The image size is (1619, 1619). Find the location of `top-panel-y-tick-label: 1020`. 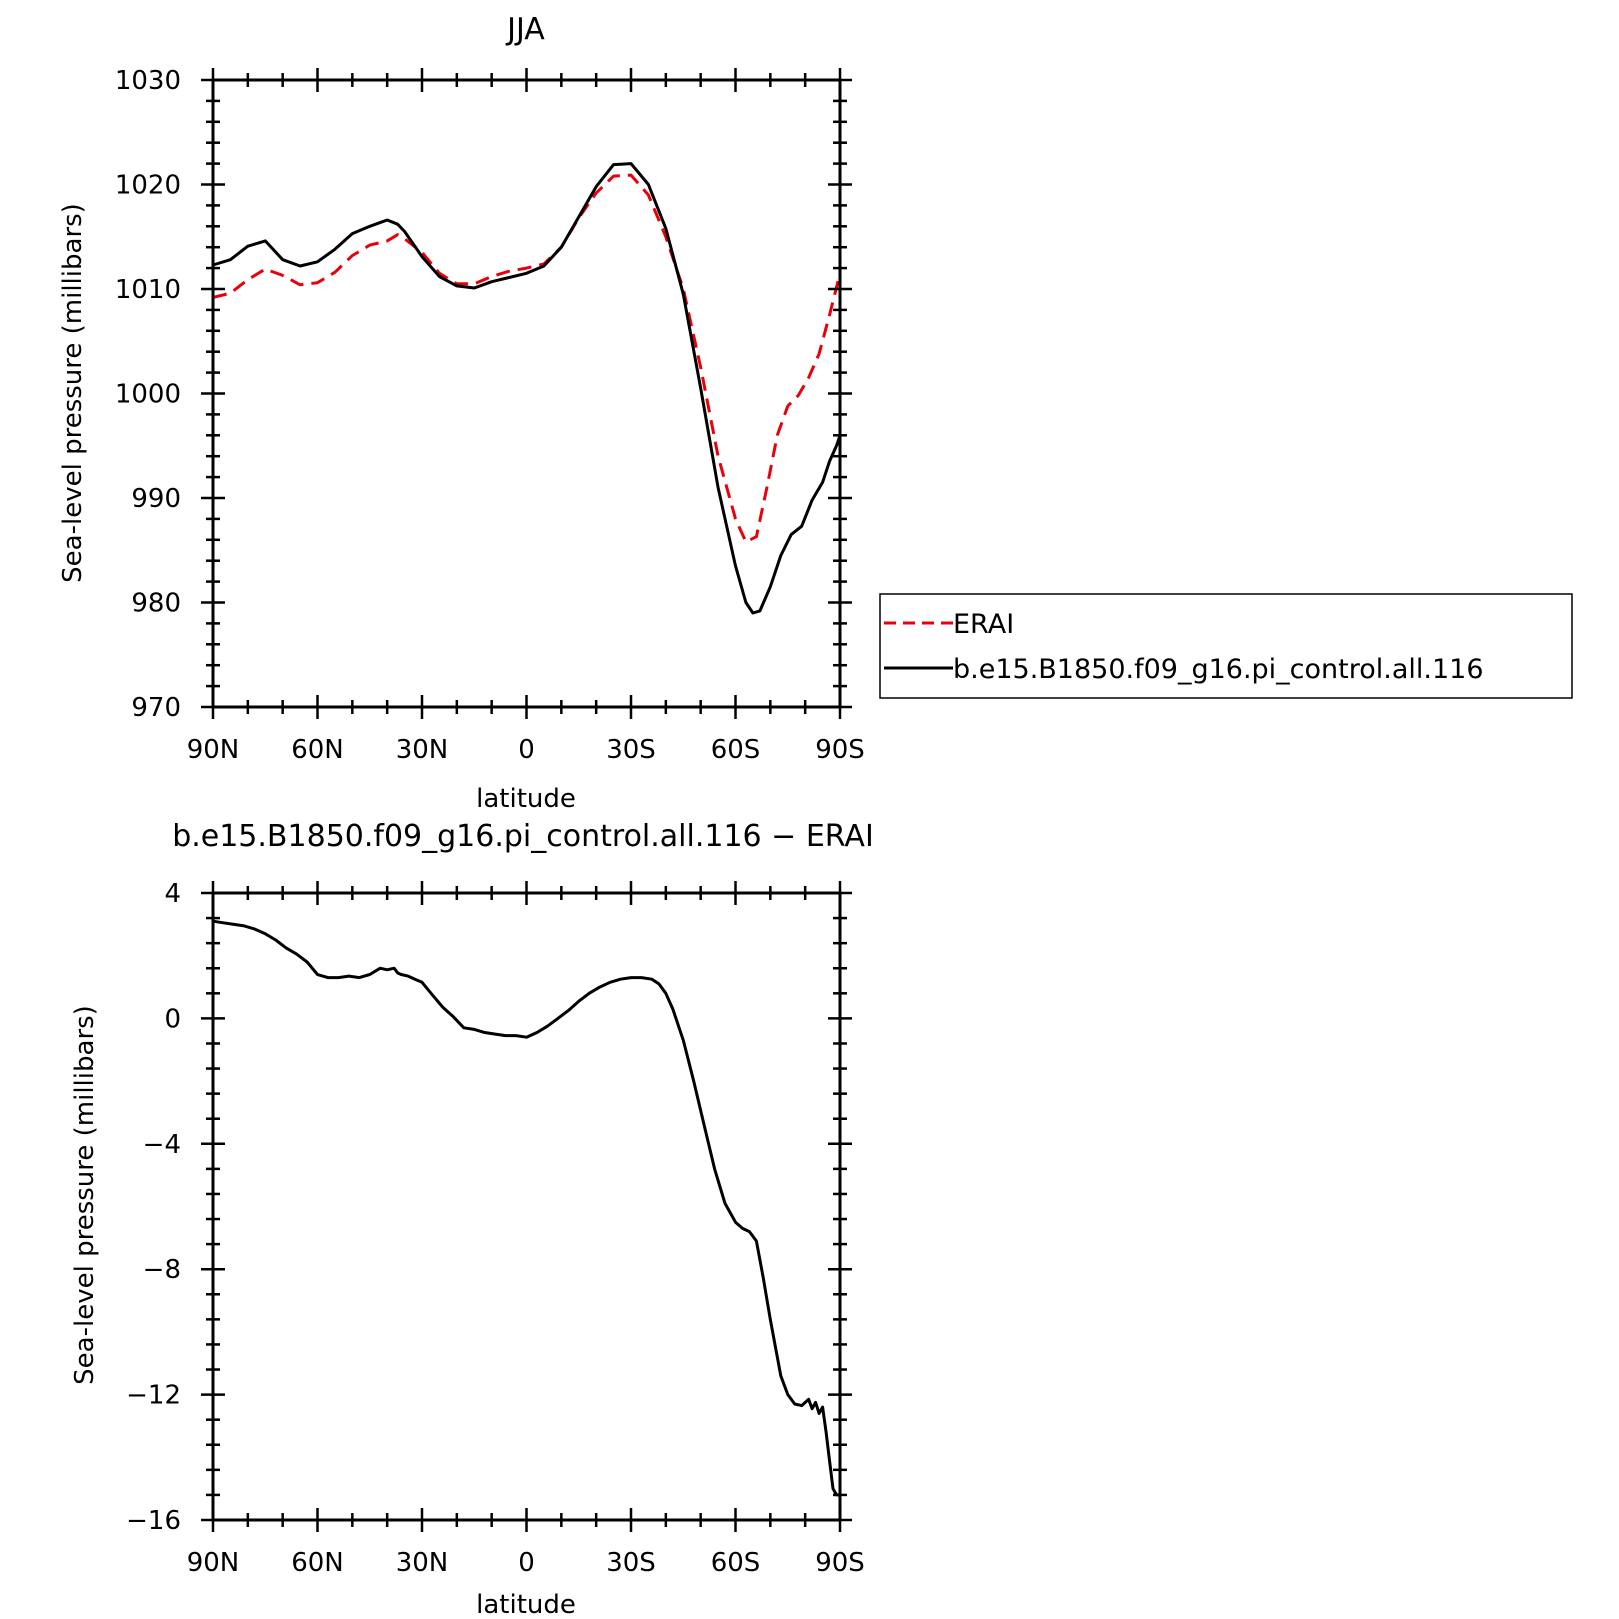

top-panel-y-tick-label: 1020 is located at coordinates (148, 186).